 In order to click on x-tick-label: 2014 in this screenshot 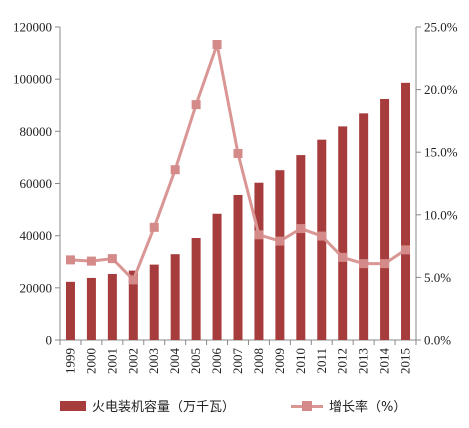, I will do `click(384, 361)`.